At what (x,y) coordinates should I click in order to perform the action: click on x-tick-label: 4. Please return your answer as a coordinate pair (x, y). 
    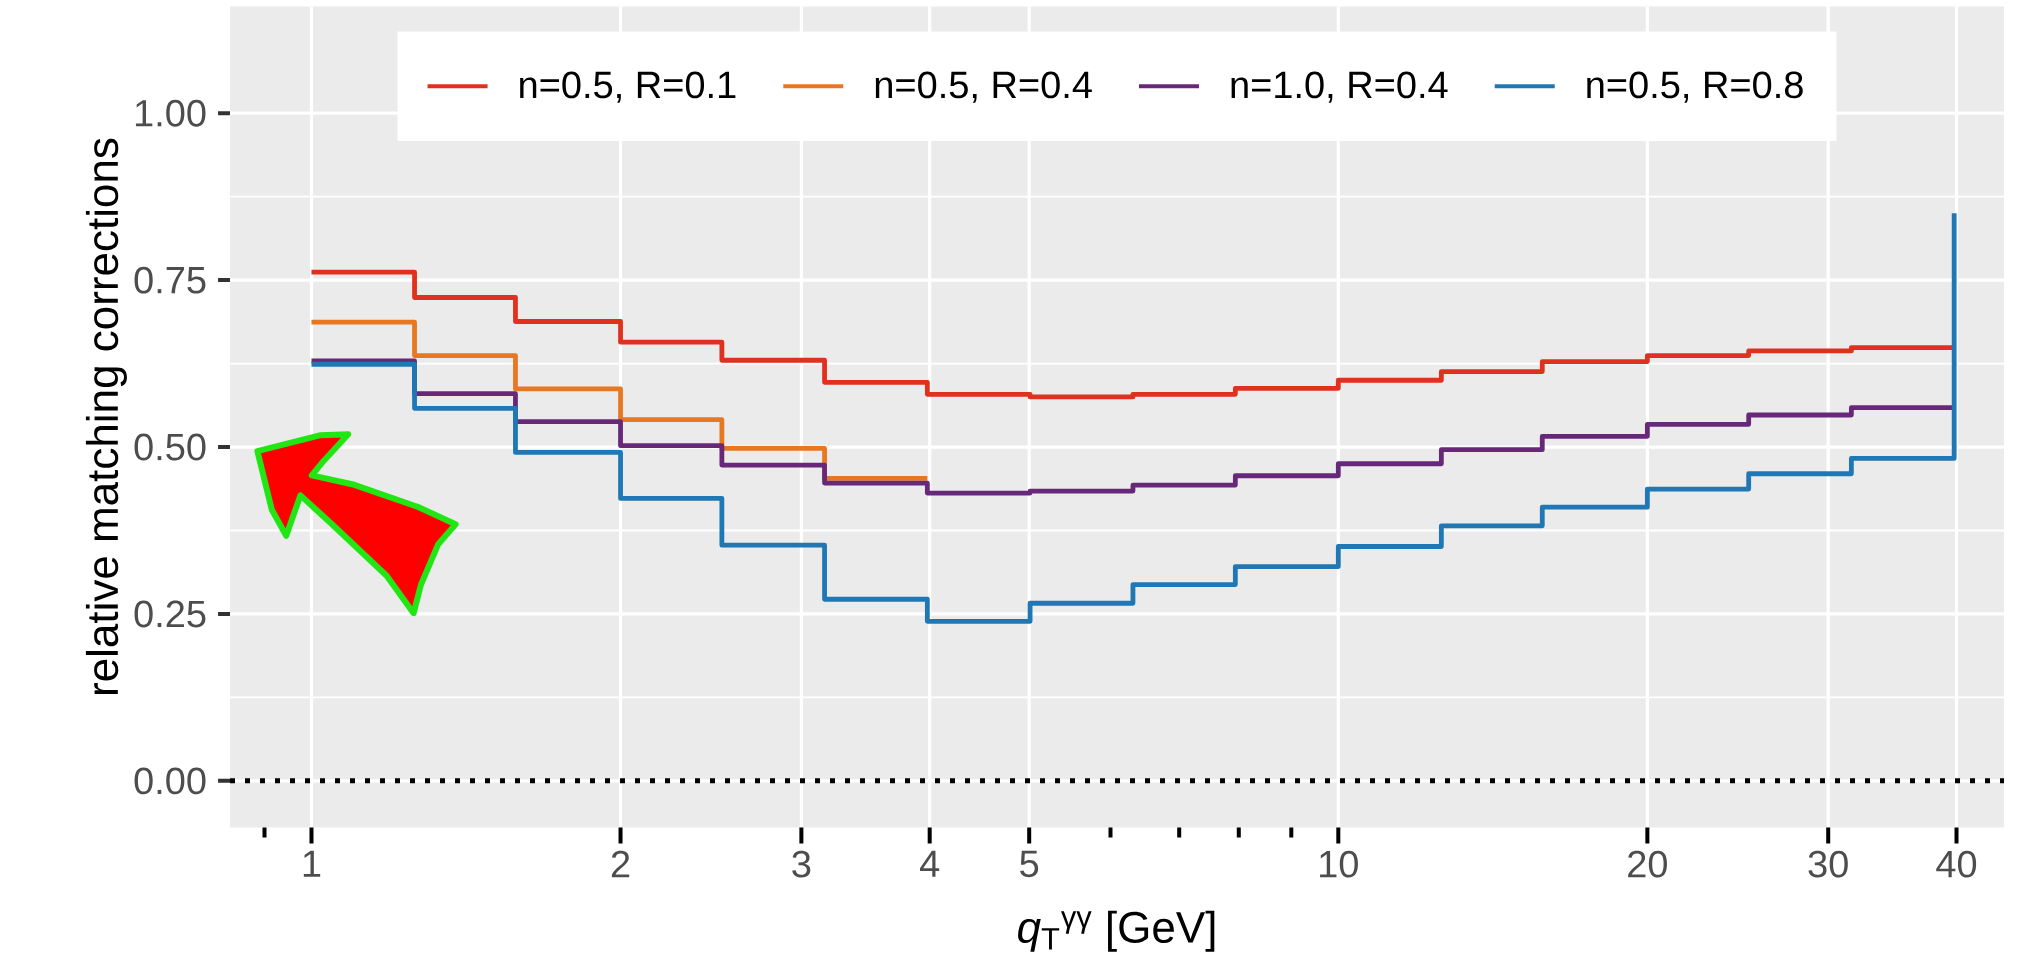
    Looking at the image, I should click on (930, 863).